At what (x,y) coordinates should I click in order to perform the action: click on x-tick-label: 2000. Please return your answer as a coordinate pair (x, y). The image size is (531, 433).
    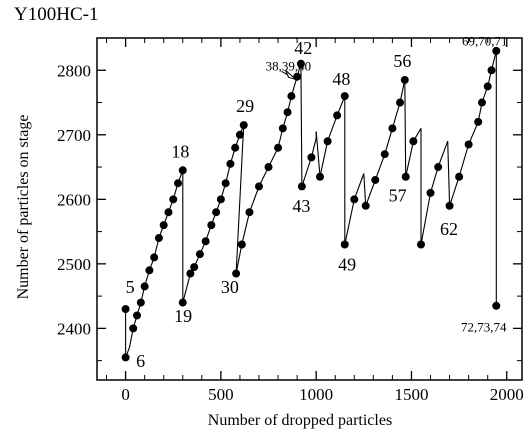
    Looking at the image, I should click on (507, 394).